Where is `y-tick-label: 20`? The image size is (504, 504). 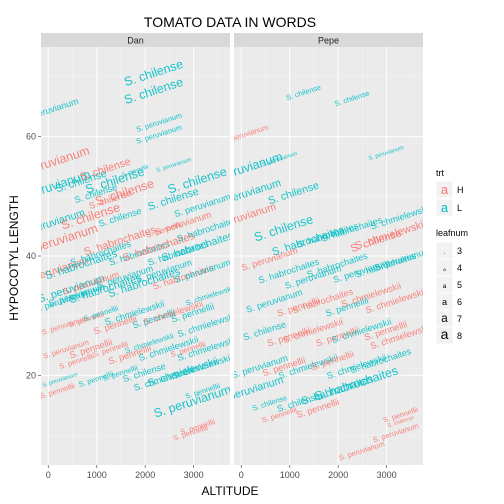
y-tick-label: 20 is located at coordinates (31, 375).